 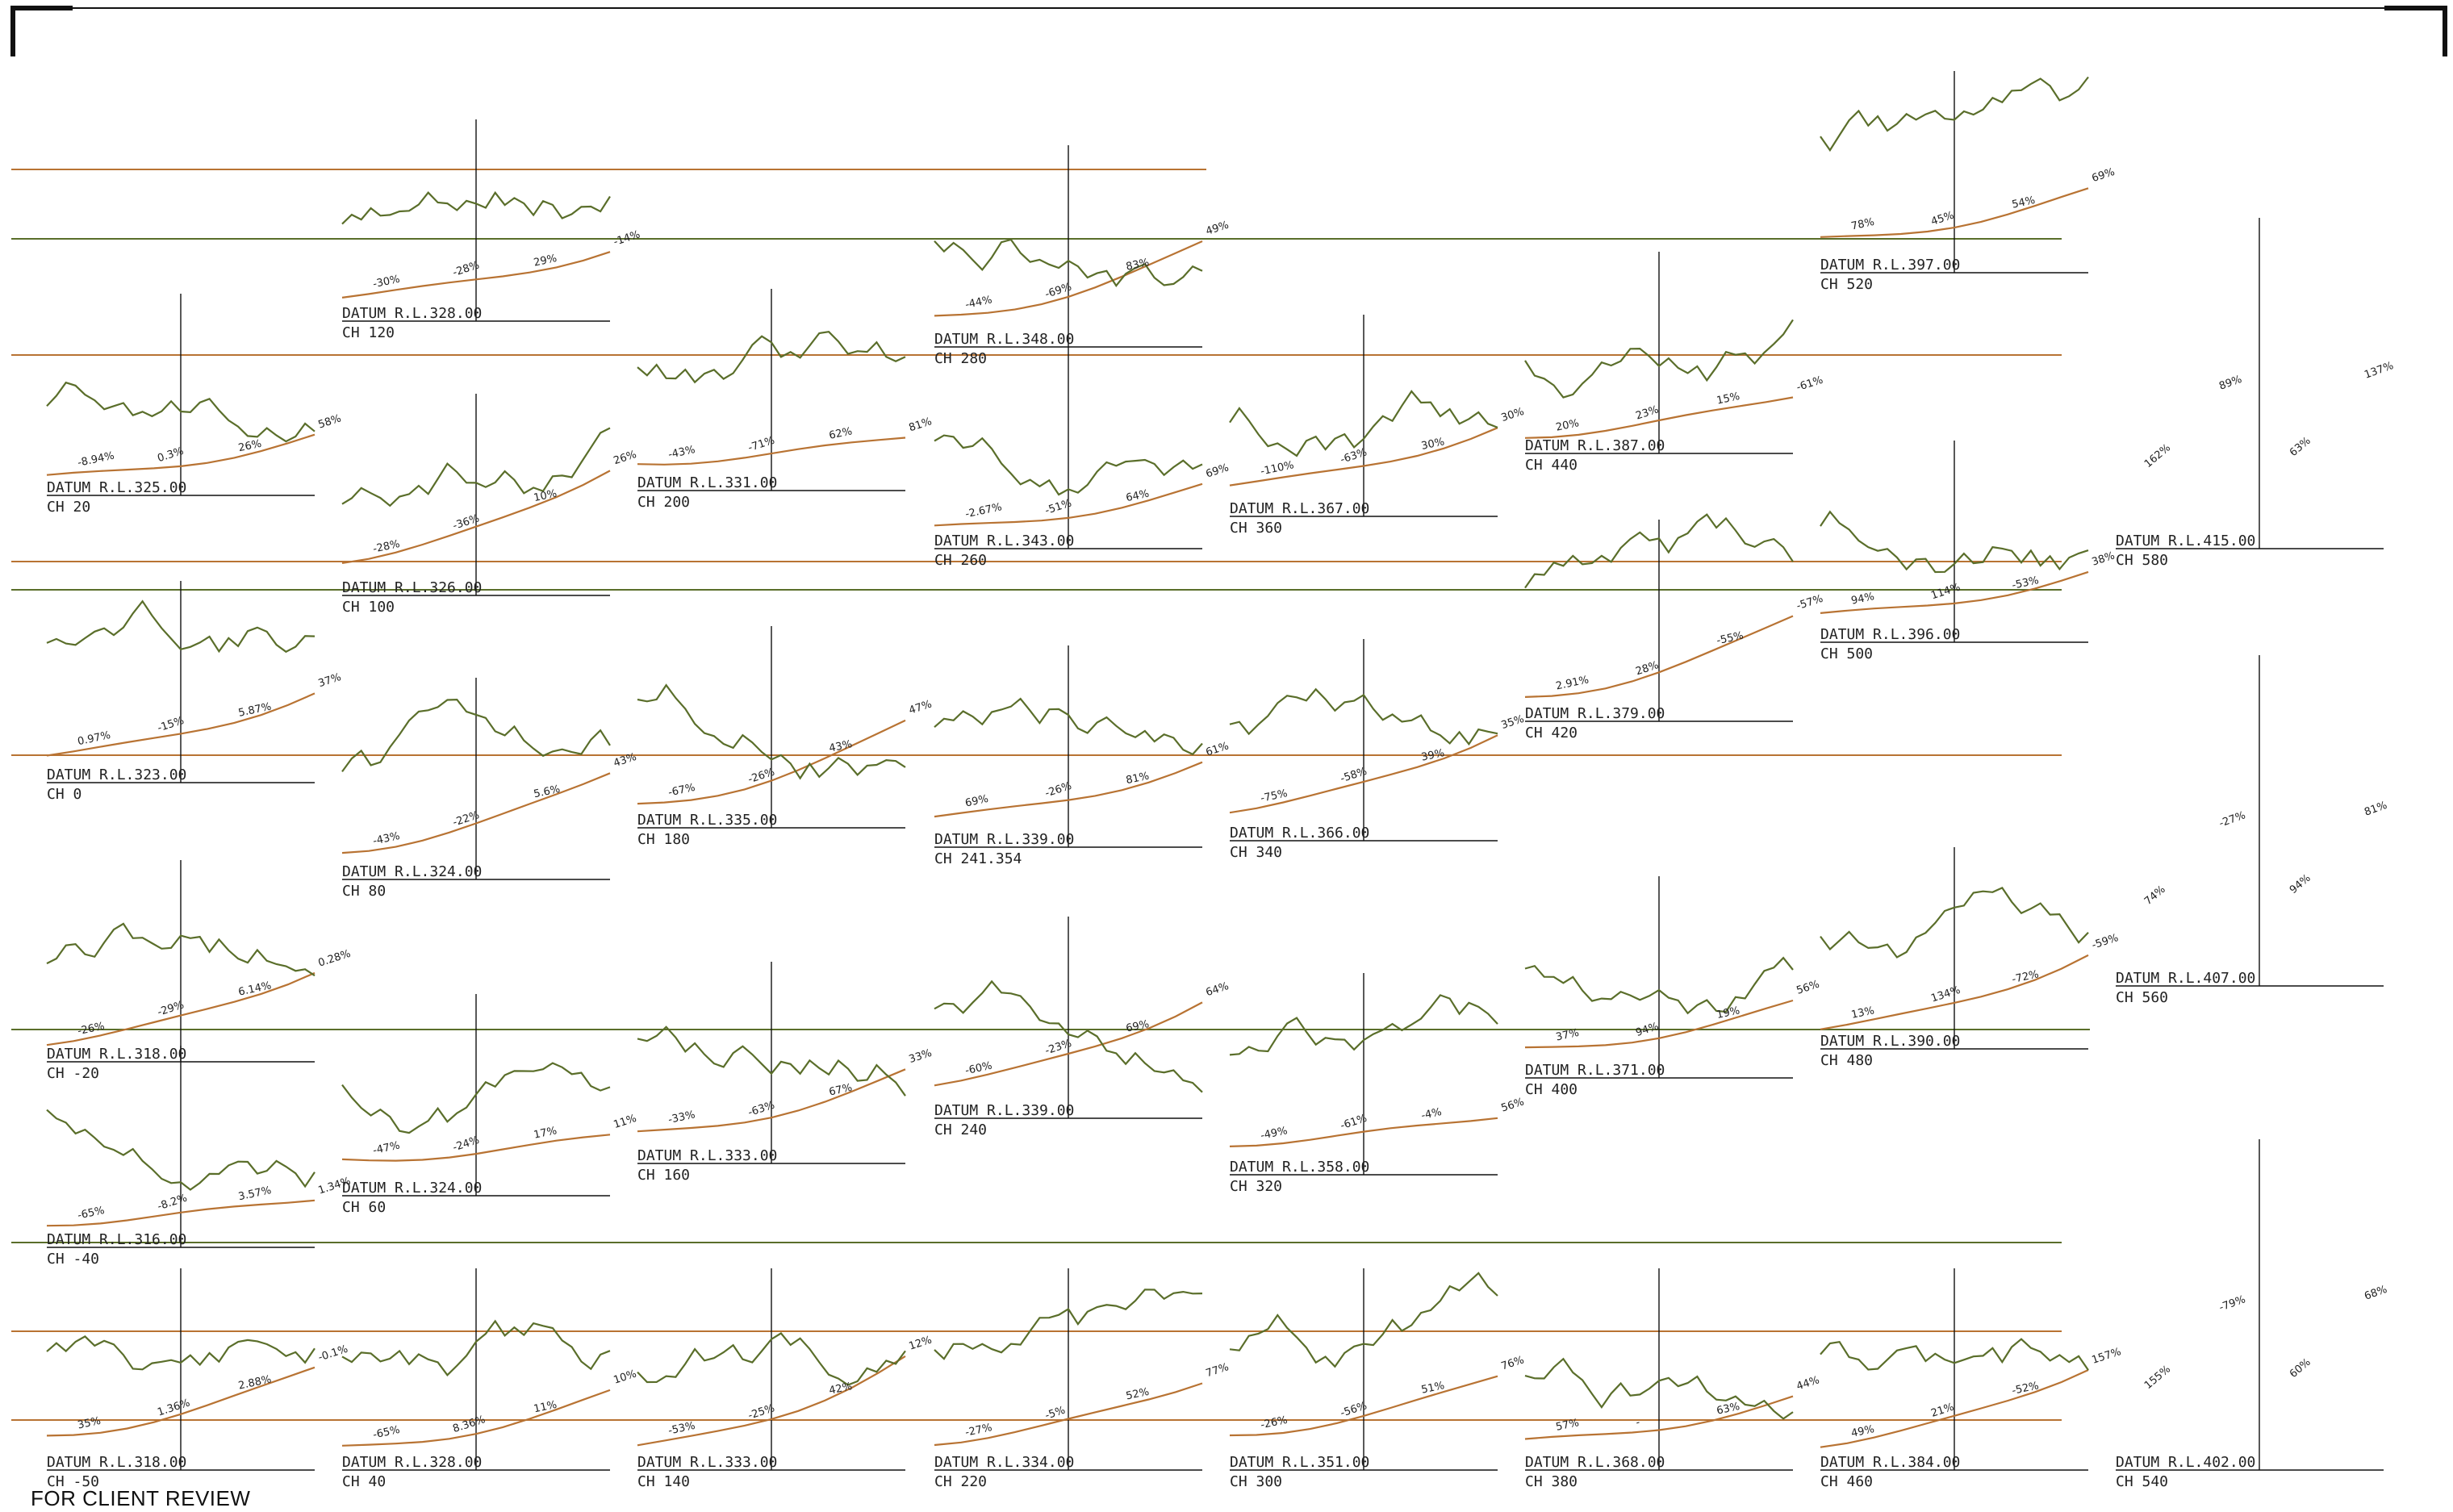 What do you see at coordinates (387, 839) in the screenshot?
I see `slope-label: -43%` at bounding box center [387, 839].